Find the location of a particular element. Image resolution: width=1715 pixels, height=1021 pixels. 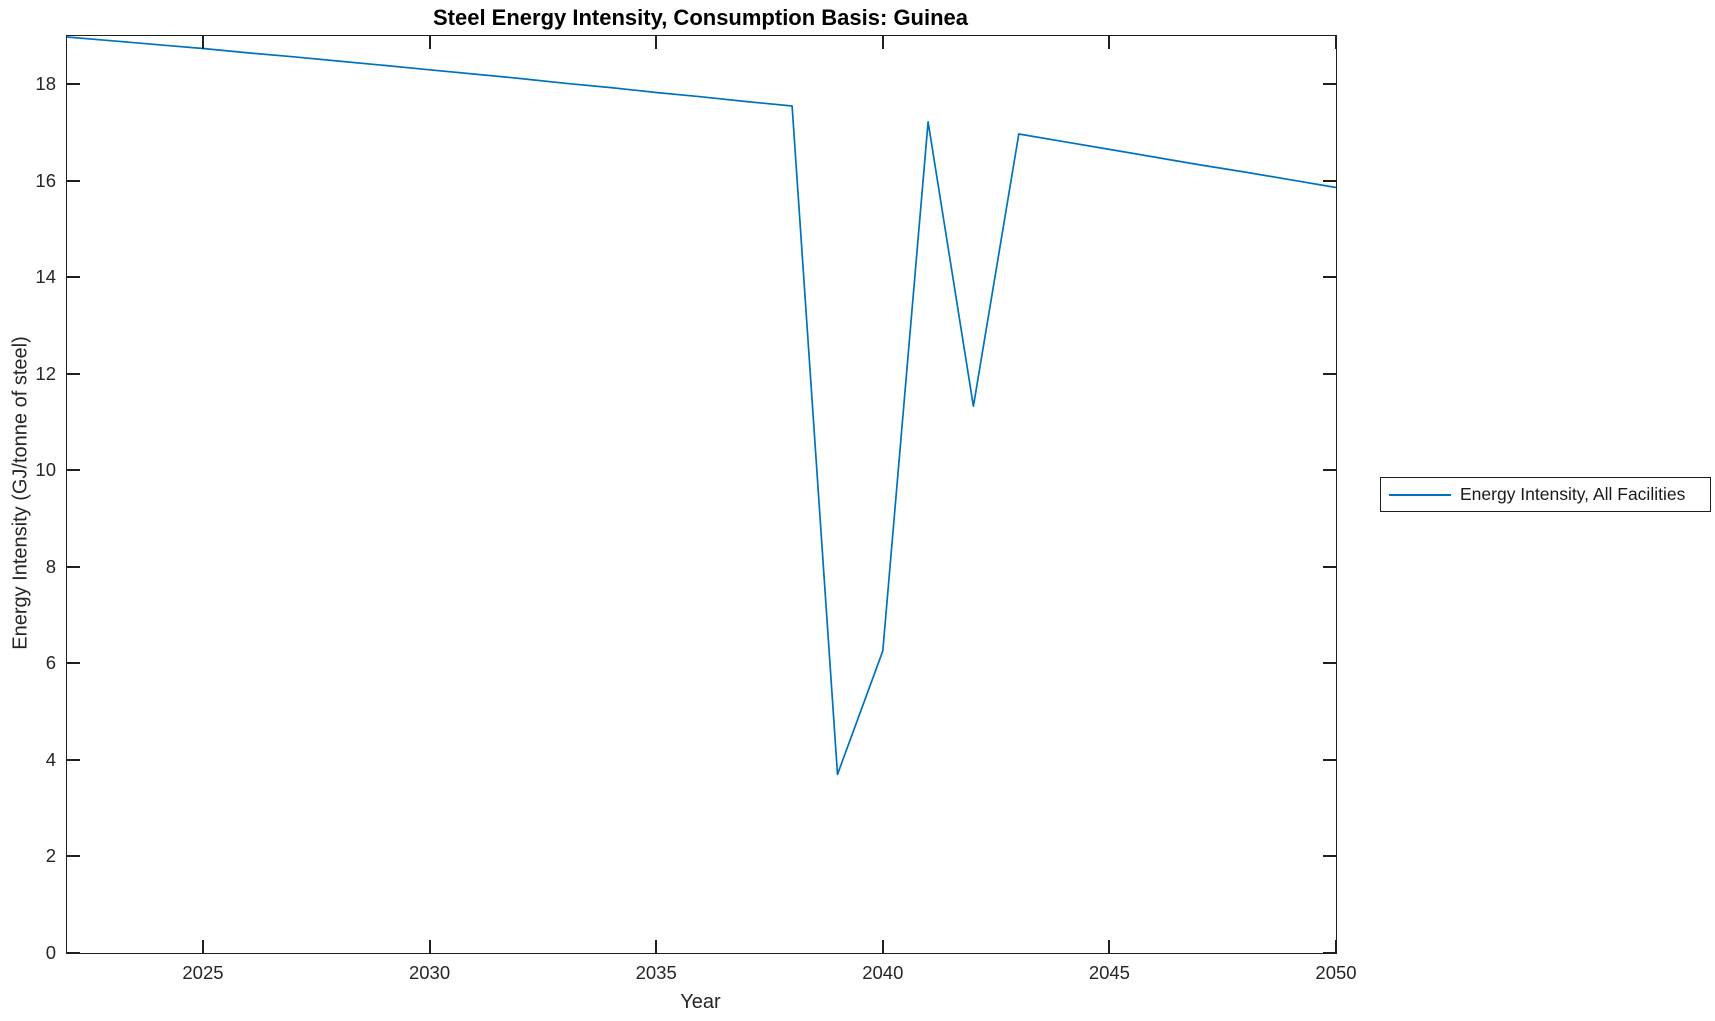

y-tick-label: 12 is located at coordinates (45, 373).